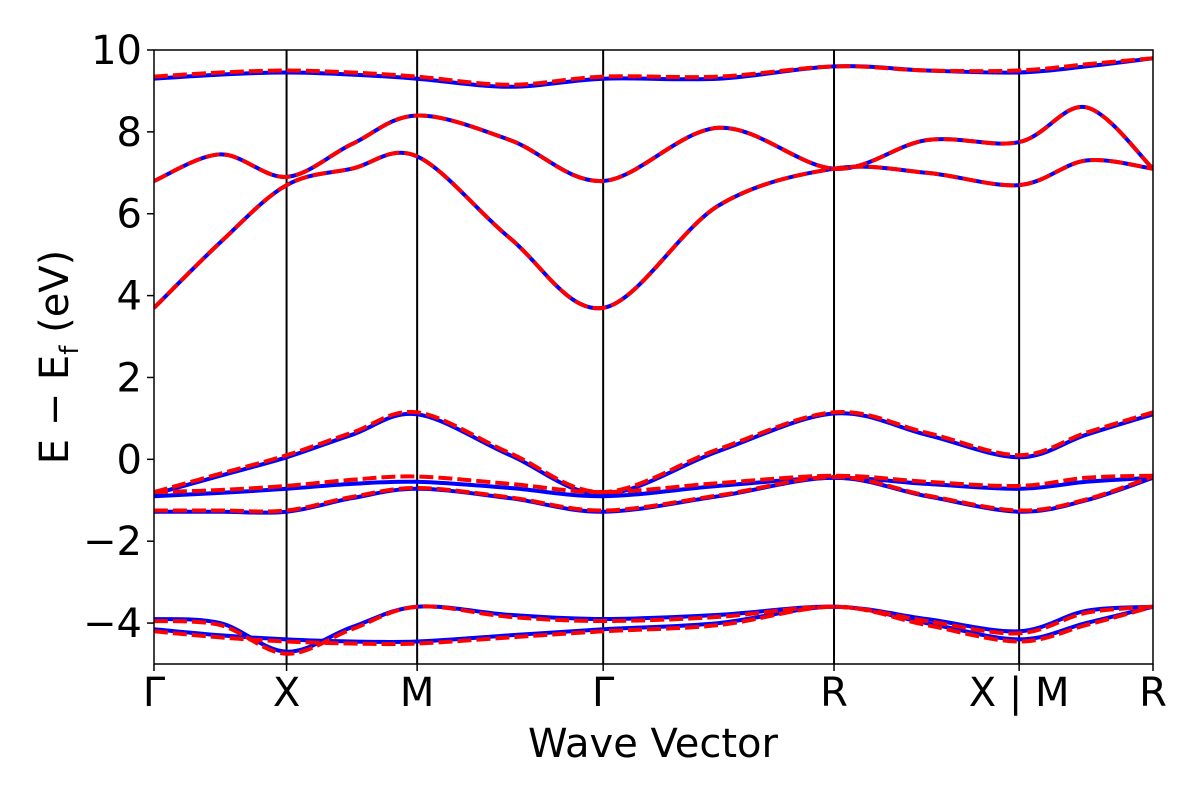 The width and height of the screenshot is (1200, 800). What do you see at coordinates (653, 744) in the screenshot?
I see `x-axis-label: Wave Vector` at bounding box center [653, 744].